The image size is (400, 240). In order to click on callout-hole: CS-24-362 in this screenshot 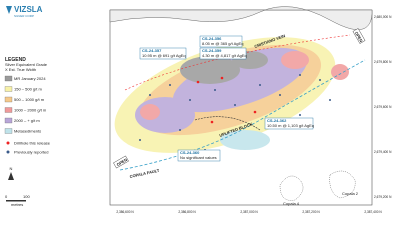, I will do `click(277, 120)`.